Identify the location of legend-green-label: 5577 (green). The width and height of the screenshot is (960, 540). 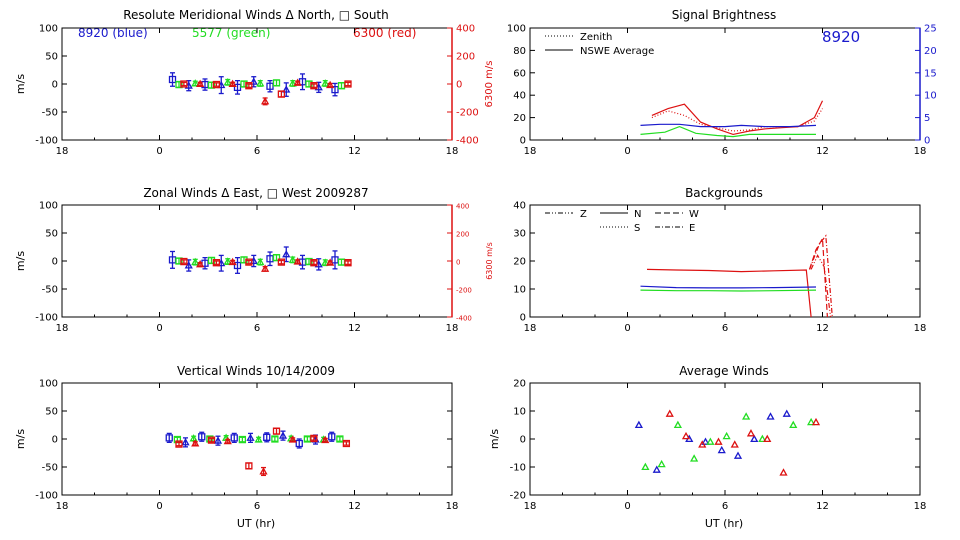
(231, 33).